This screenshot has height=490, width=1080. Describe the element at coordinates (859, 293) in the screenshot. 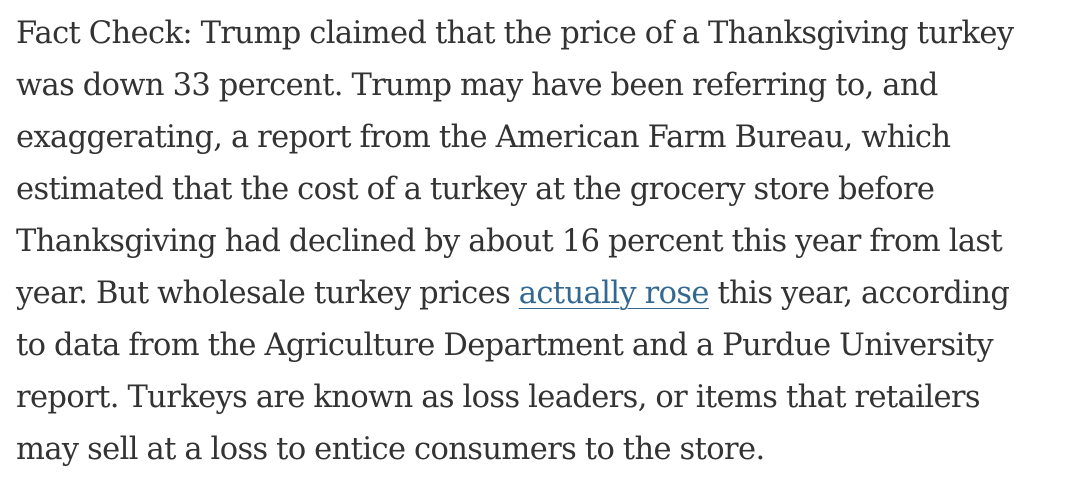

I see `line-6-text-after-link: this year, according` at that location.